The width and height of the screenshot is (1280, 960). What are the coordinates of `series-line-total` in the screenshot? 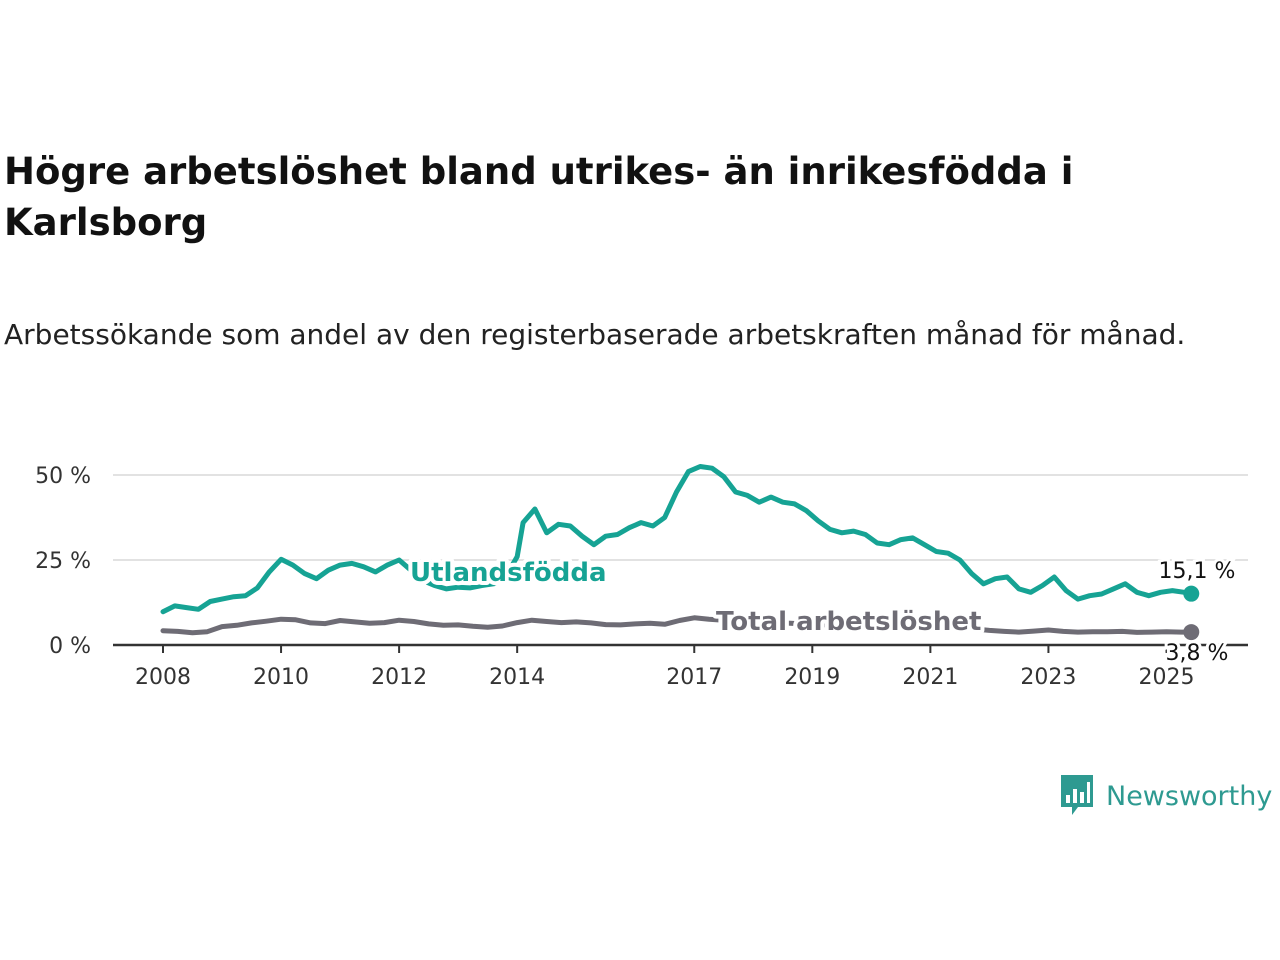 It's located at (677, 625).